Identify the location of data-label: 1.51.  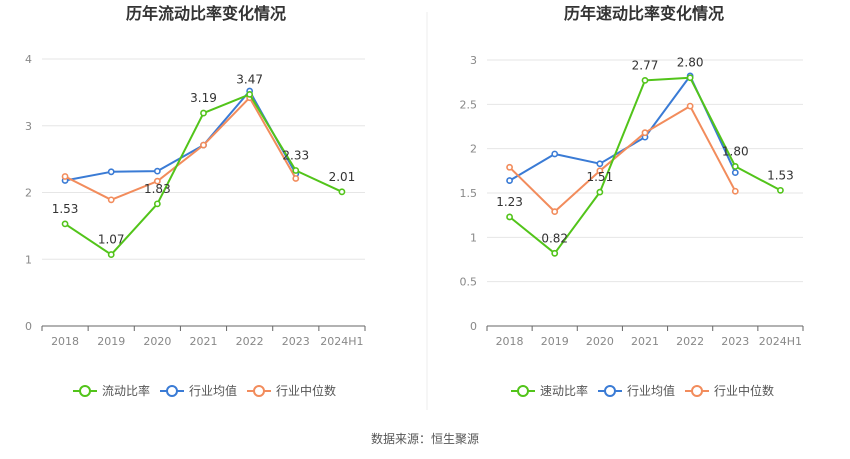
(599, 177).